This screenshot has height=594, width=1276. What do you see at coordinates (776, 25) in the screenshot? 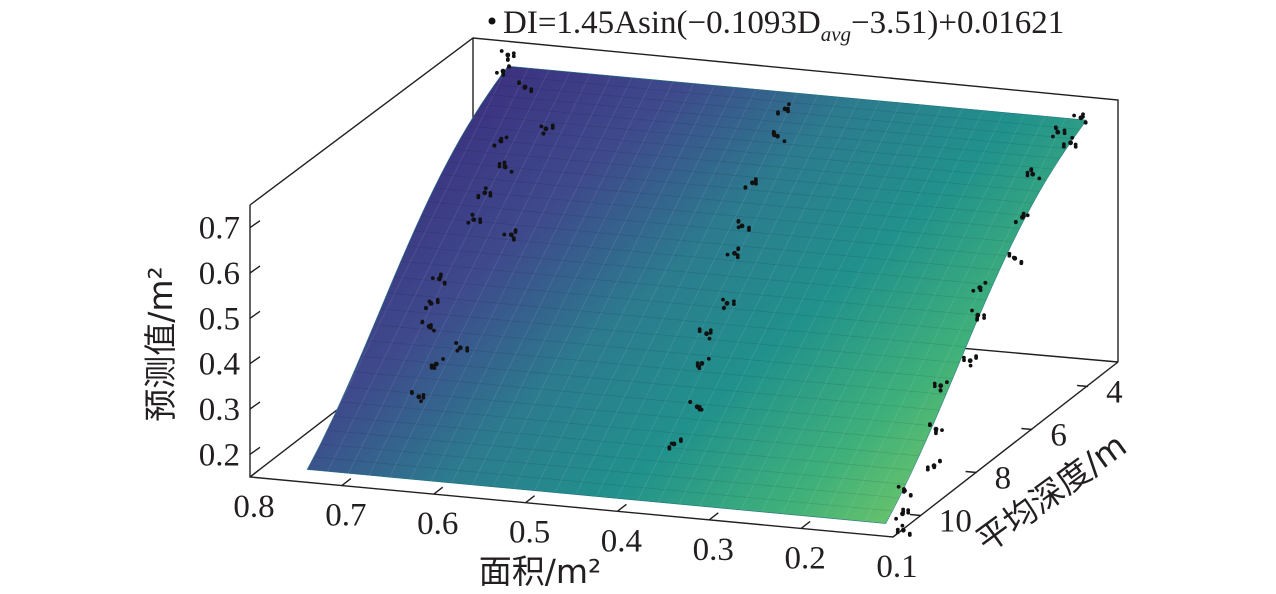
I see `chart-title: DI=1.45Asin(−0.1093Davg−3.51)+0.01621` at bounding box center [776, 25].